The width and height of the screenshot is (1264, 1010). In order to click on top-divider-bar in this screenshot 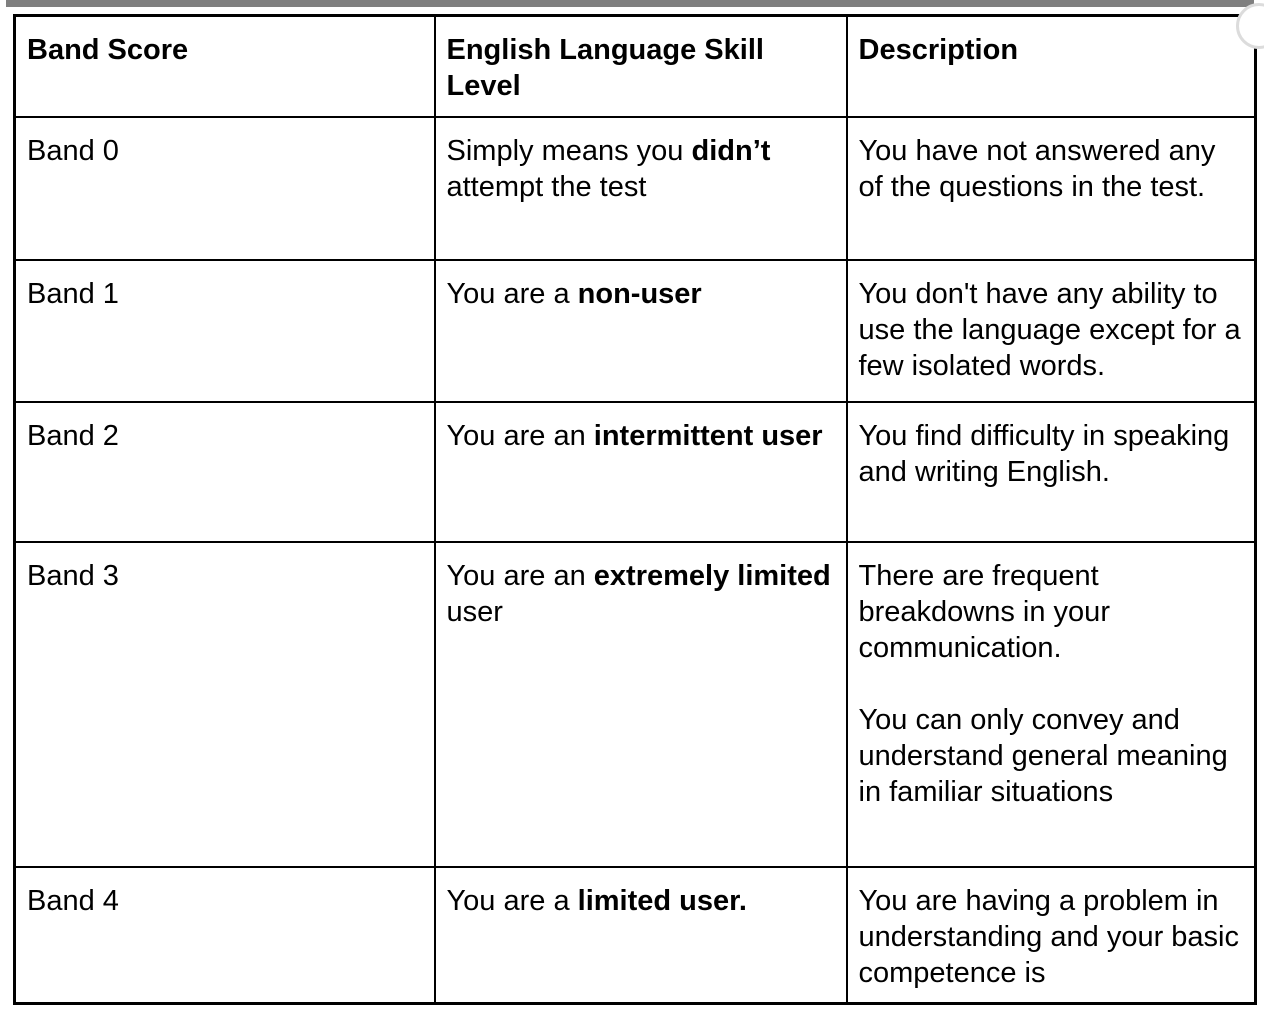, I will do `click(630, 3)`.